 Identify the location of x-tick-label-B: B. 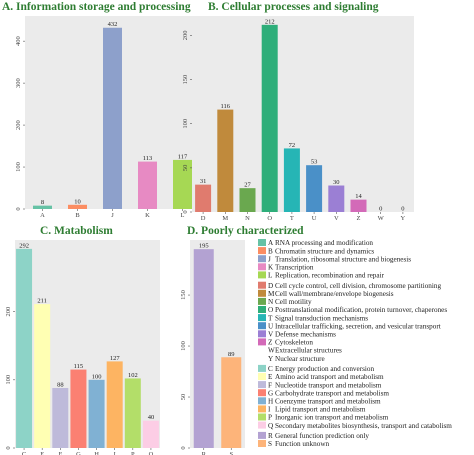
(77, 215).